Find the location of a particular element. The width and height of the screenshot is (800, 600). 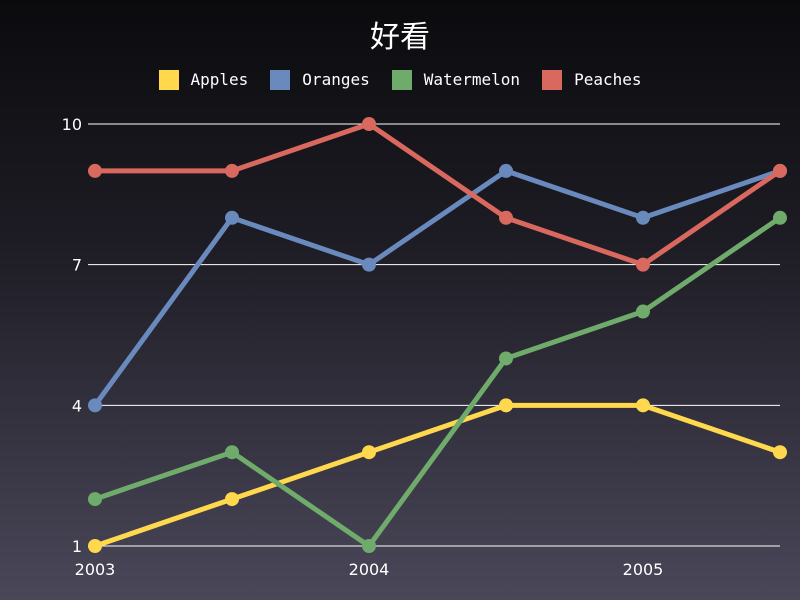

x-tick-label-2005: 2005 is located at coordinates (643, 569).